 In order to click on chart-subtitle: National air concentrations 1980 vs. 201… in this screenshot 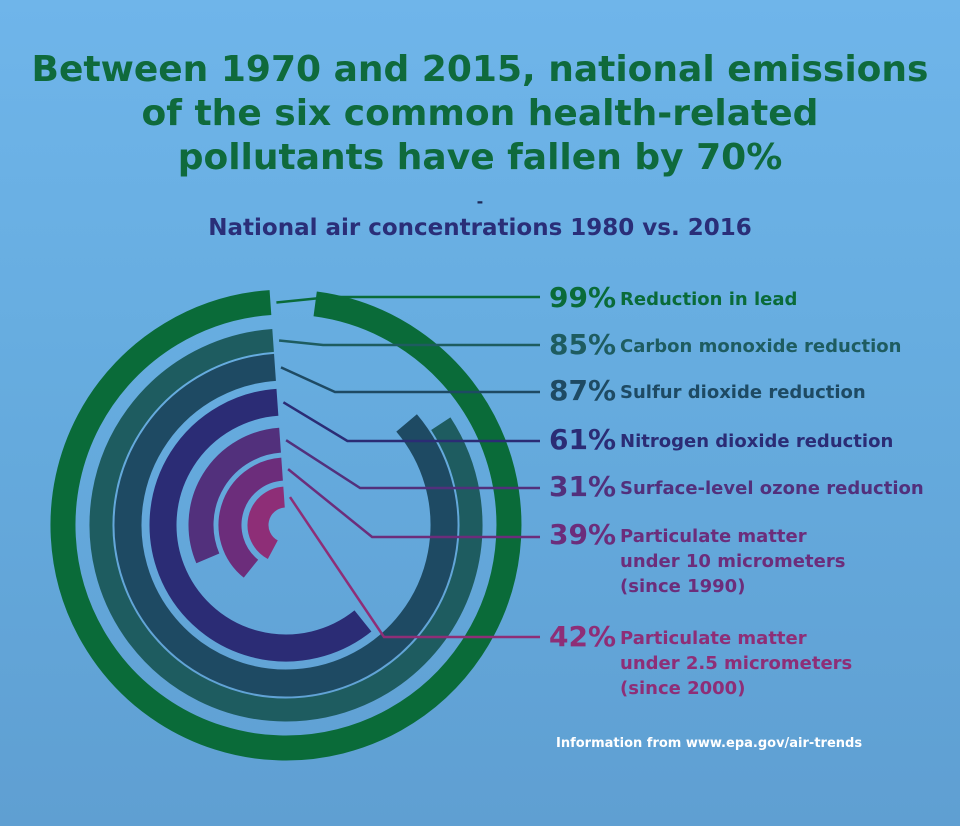, I will do `click(480, 228)`.